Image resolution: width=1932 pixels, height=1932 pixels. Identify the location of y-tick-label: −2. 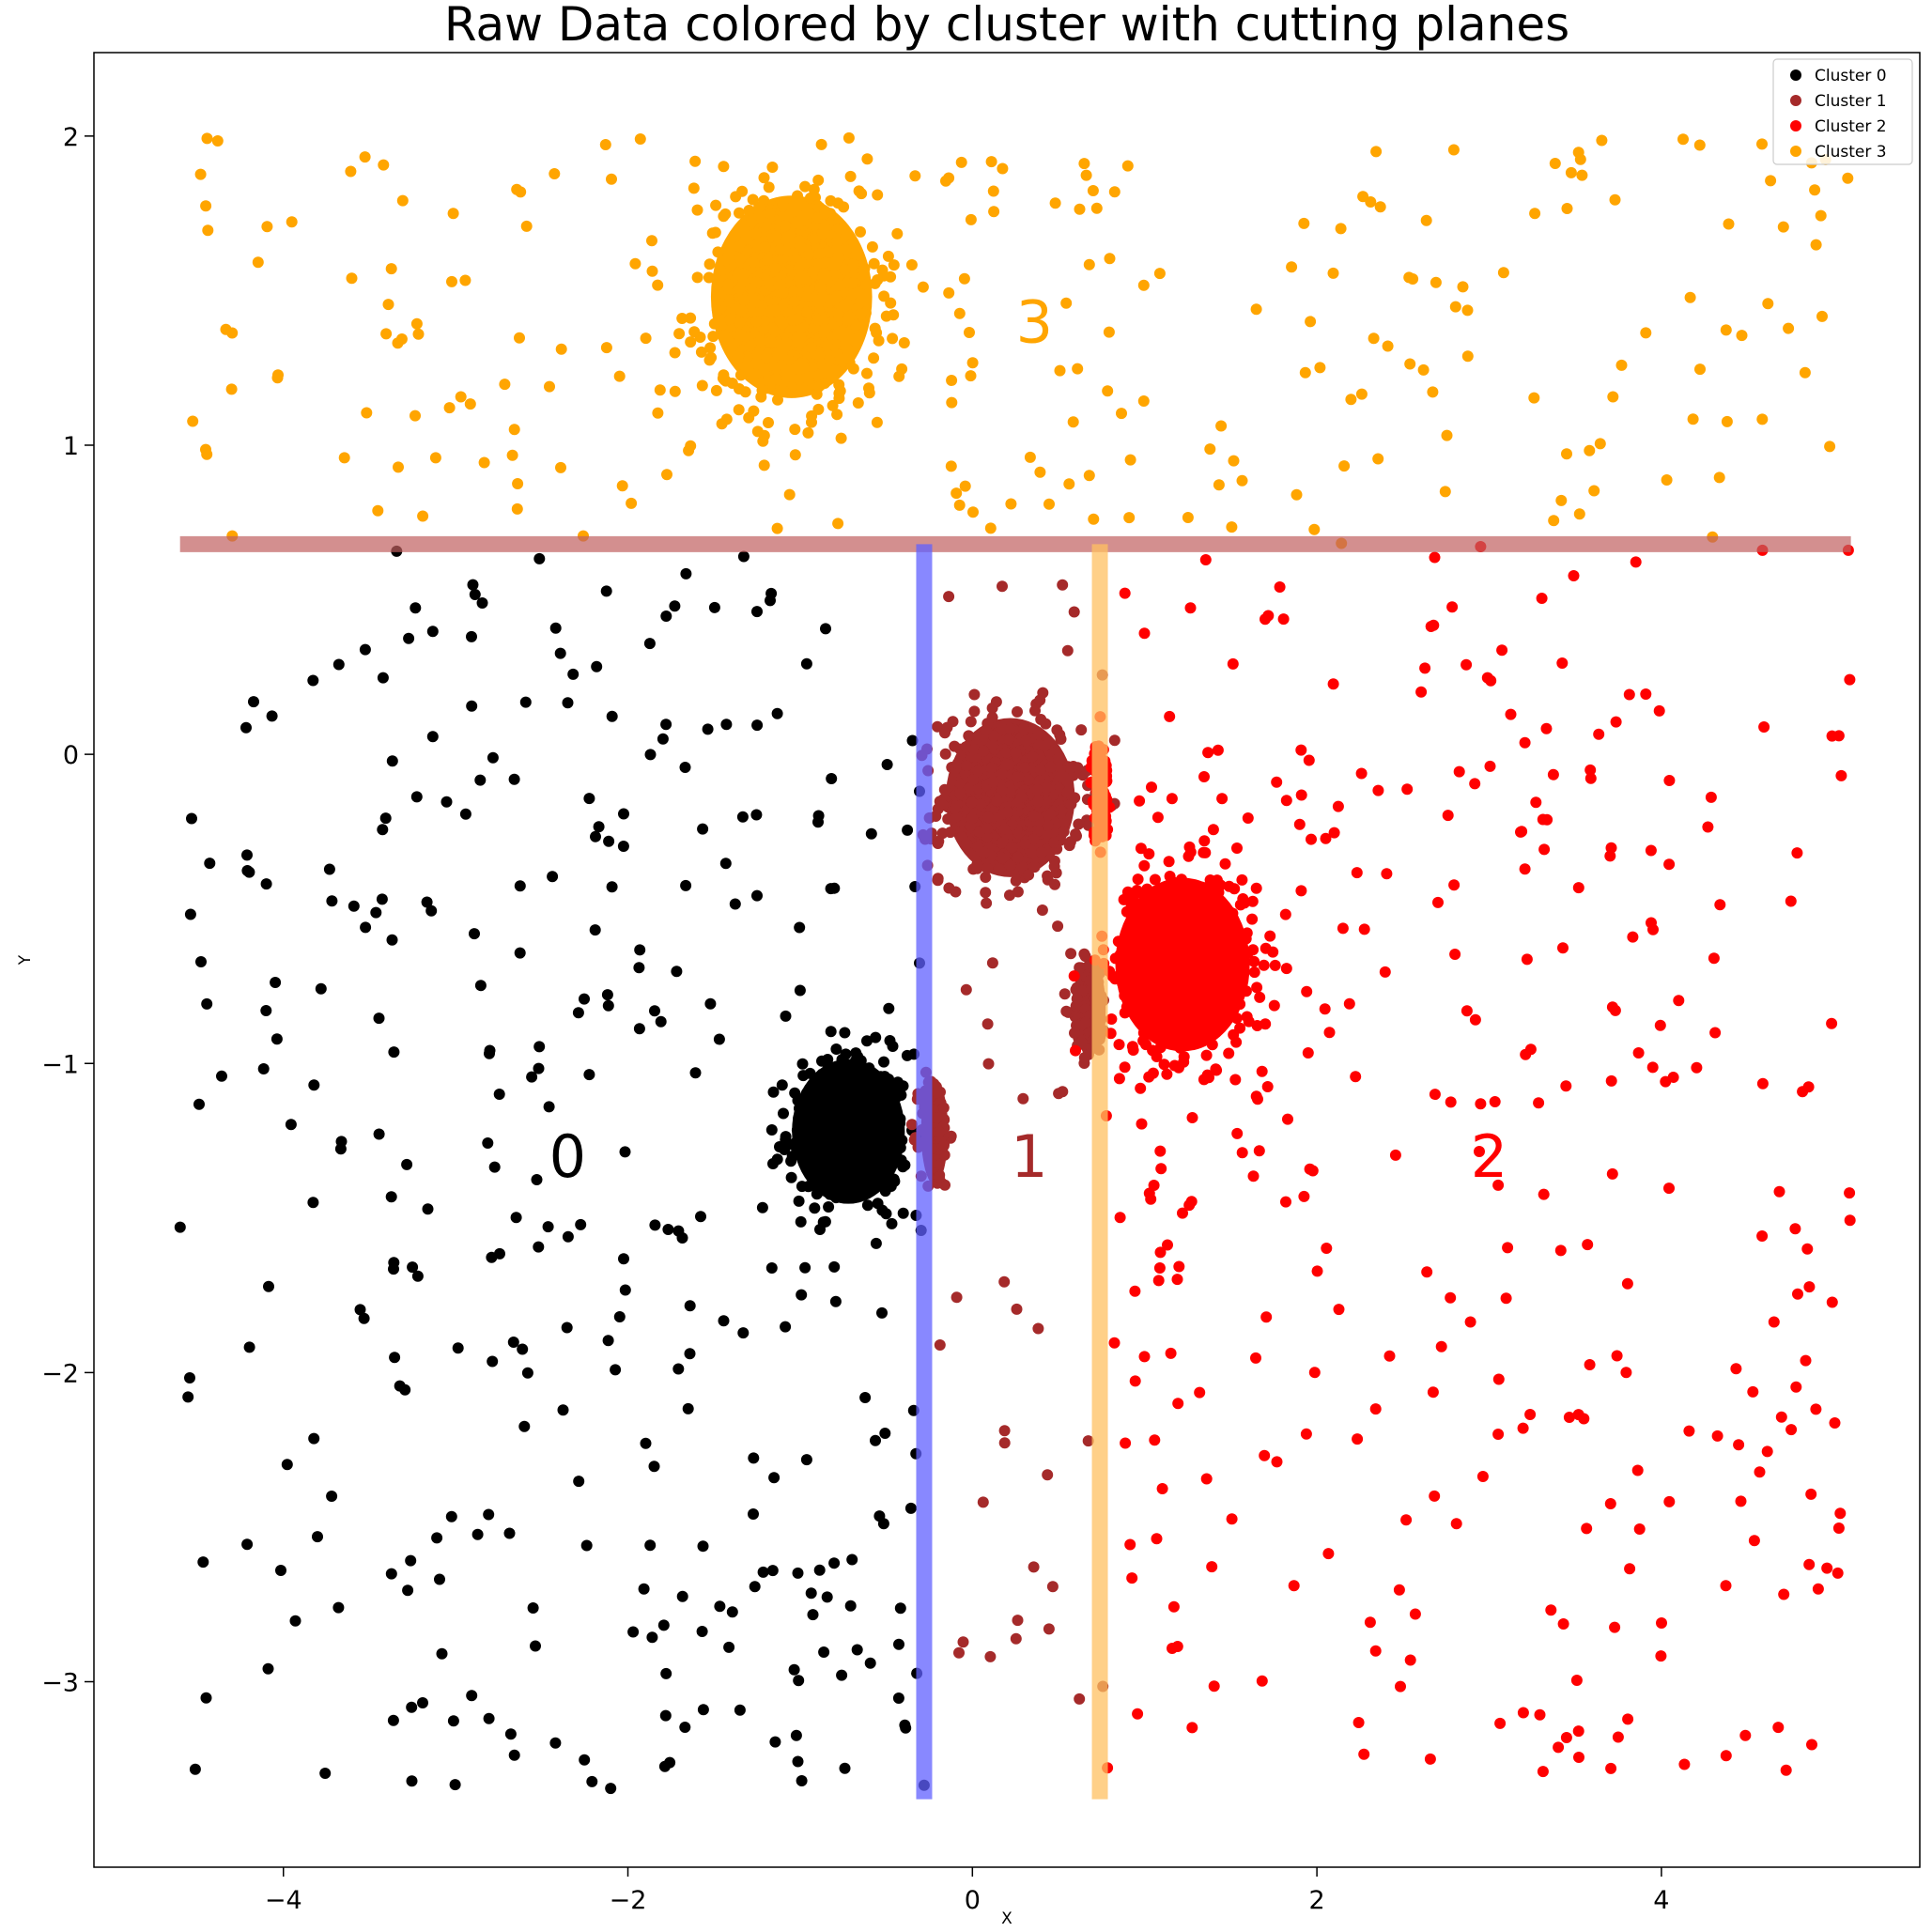
(60, 1373).